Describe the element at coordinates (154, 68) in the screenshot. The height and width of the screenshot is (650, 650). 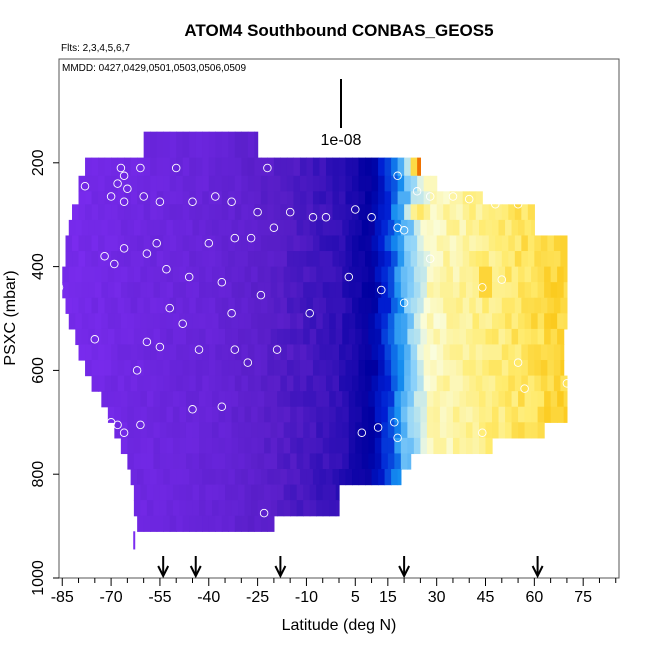
I see `dates-text: MMDD: 0427,0429,0501,0503,0506,0509` at that location.